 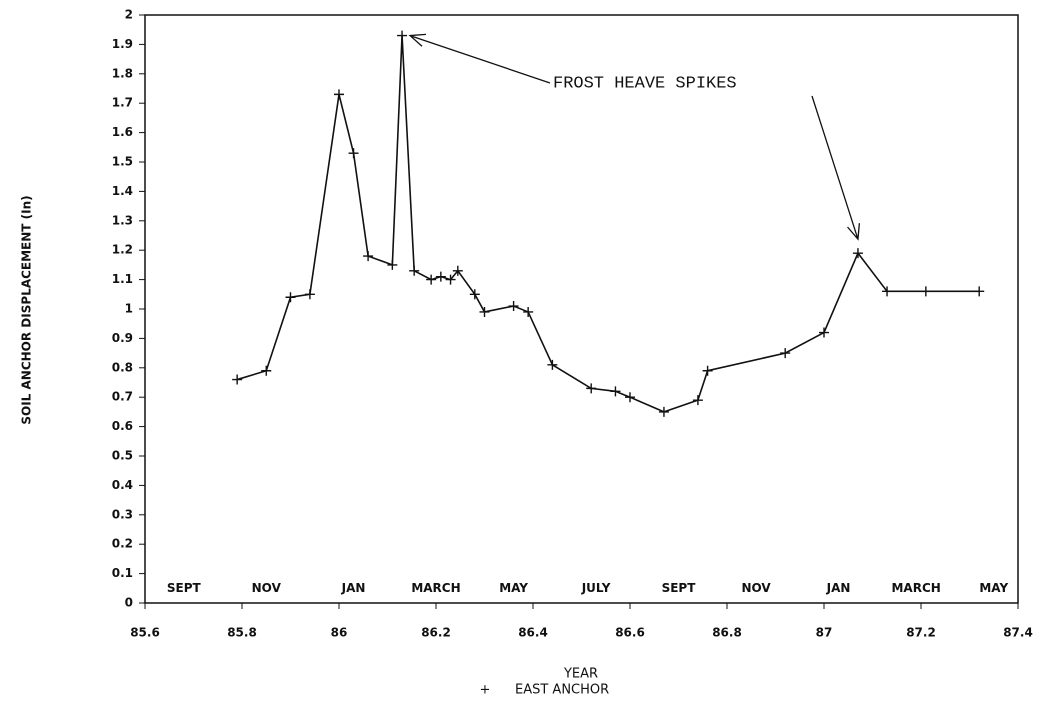 I want to click on y-tick-label: 2, so click(x=129, y=15).